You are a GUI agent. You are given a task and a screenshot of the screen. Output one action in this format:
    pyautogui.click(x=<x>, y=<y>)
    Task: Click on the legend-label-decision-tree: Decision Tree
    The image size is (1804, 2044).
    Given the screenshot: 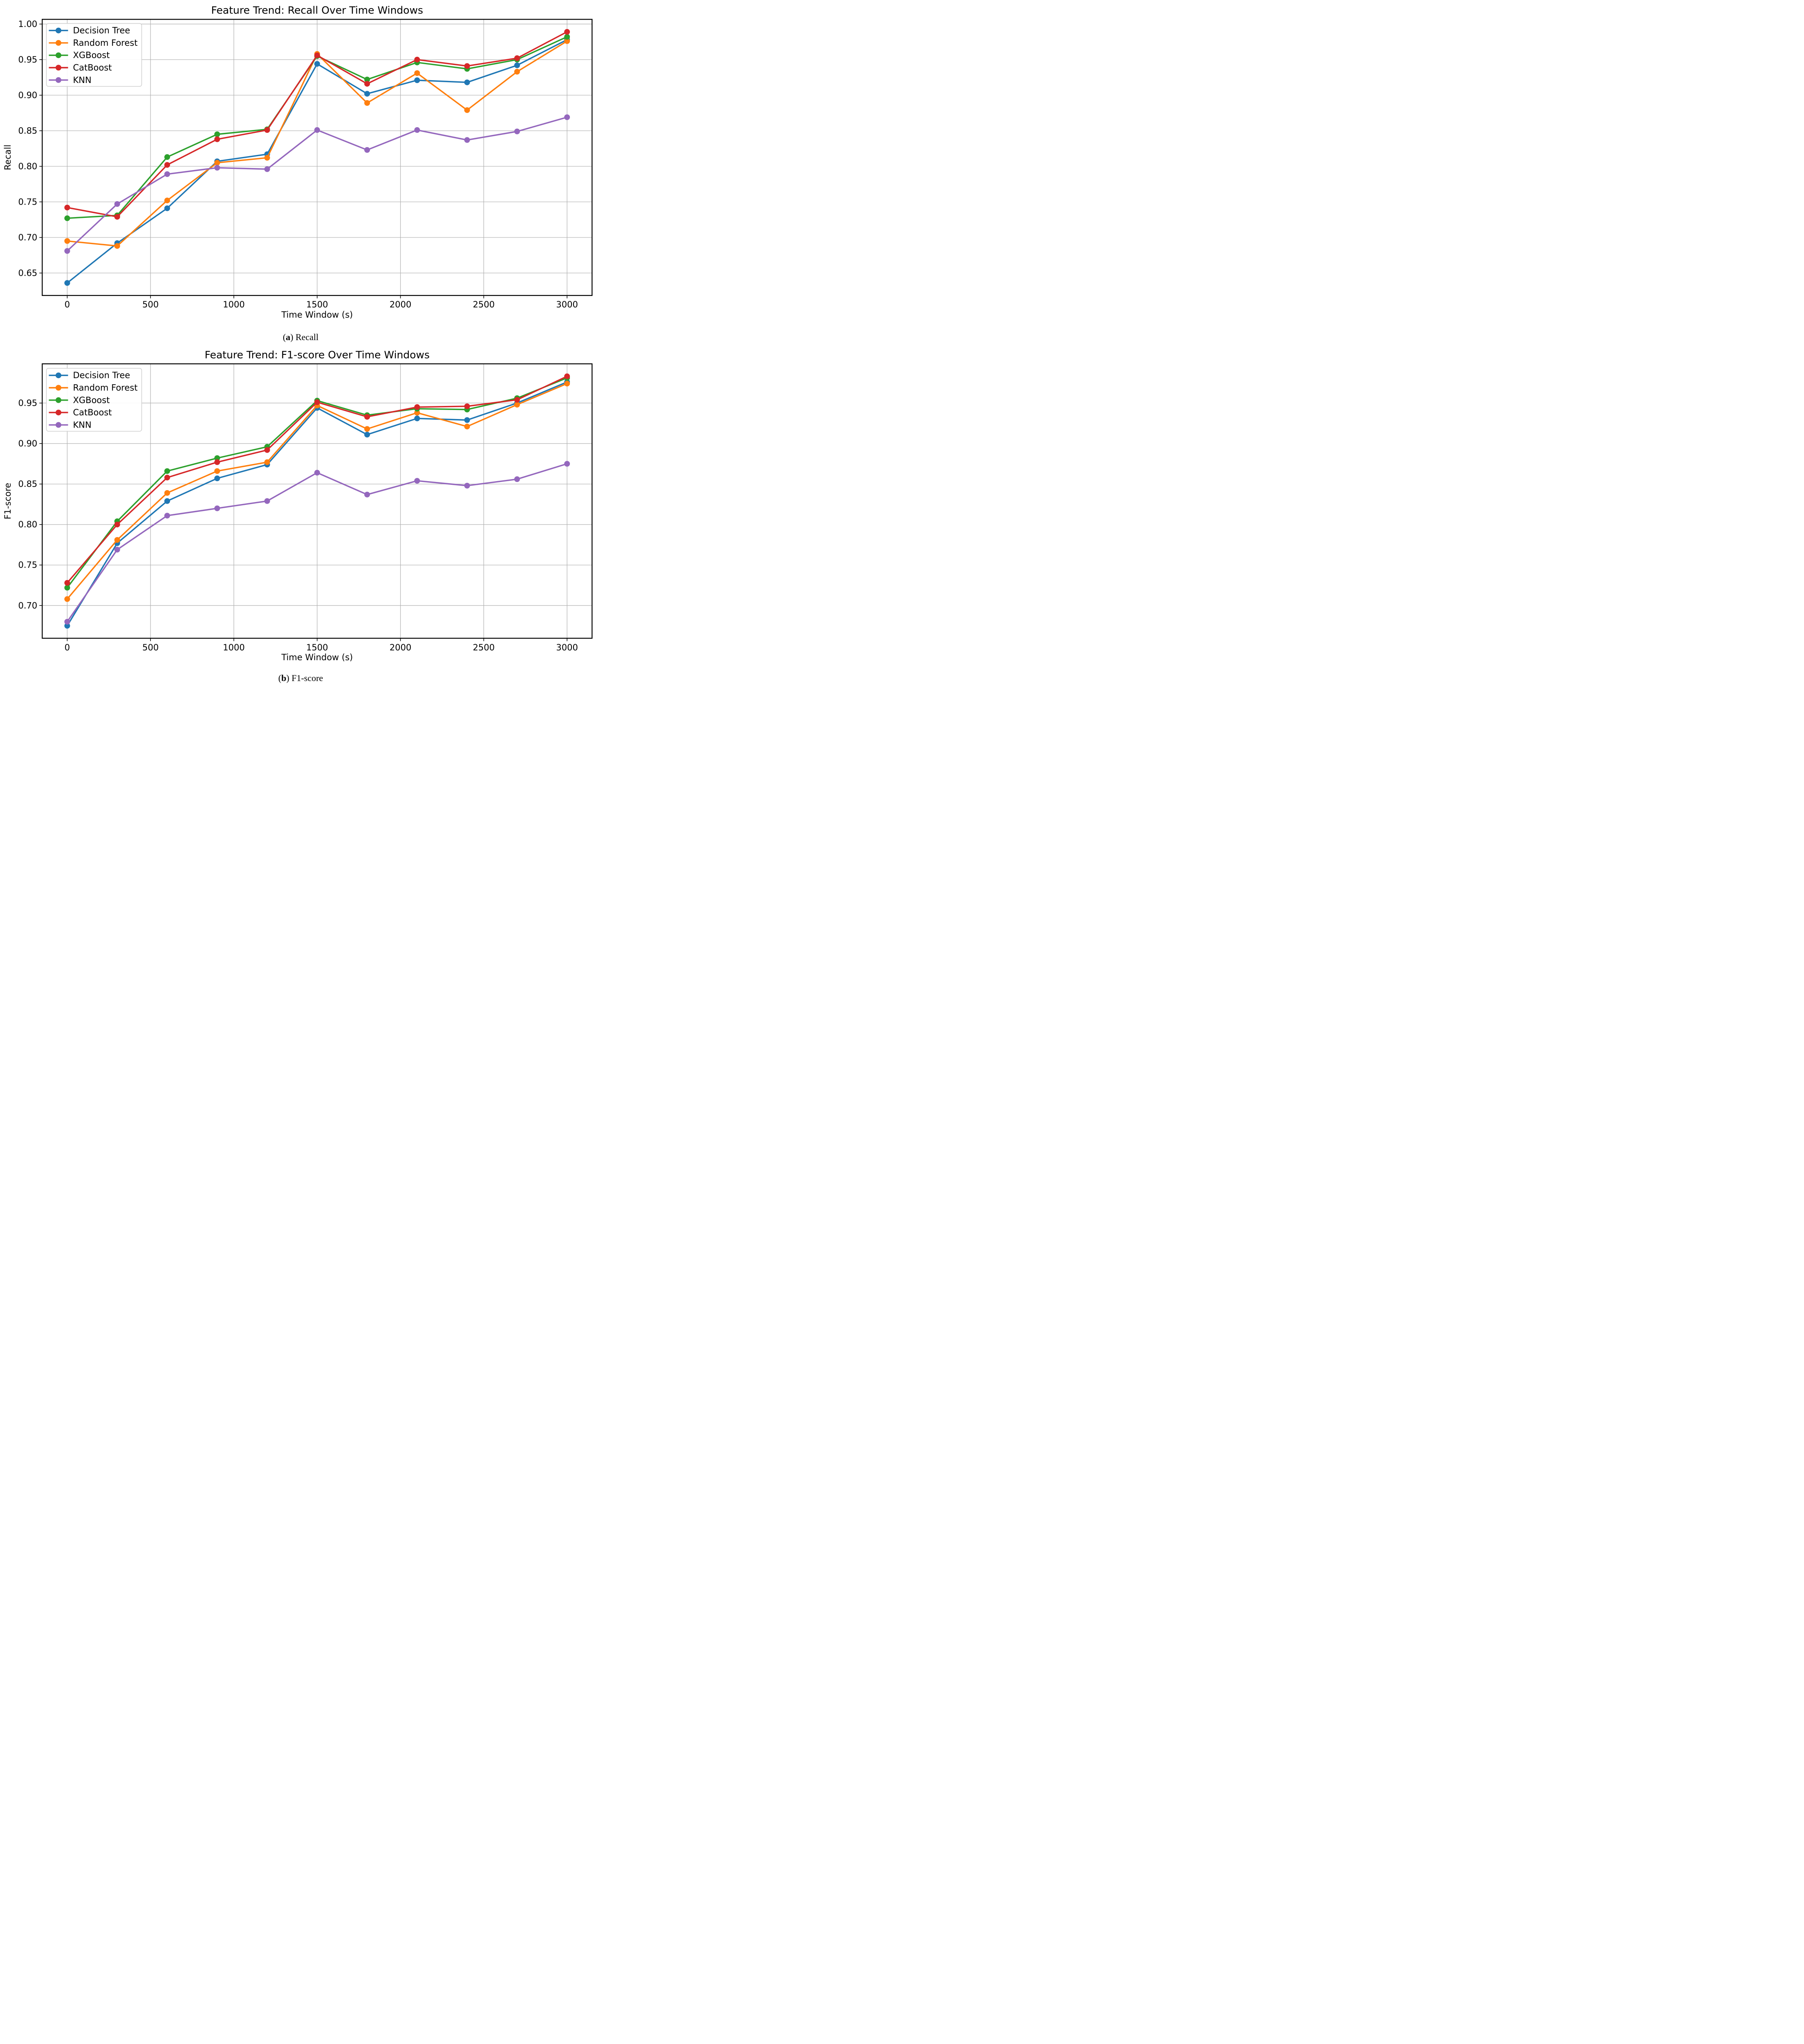 What is the action you would take?
    pyautogui.click(x=101, y=31)
    